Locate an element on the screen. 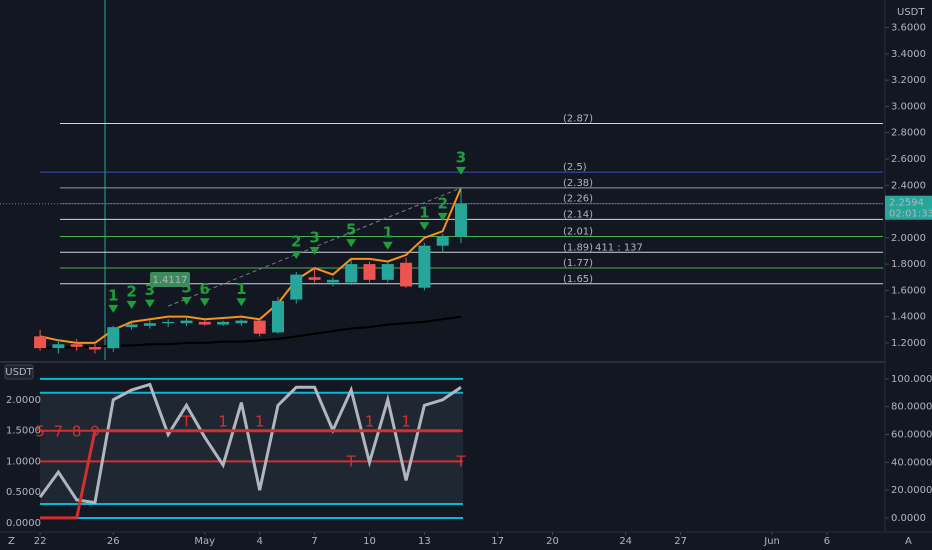 The height and width of the screenshot is (550, 932). y2-tick-label: 100.0000 is located at coordinates (911, 379).